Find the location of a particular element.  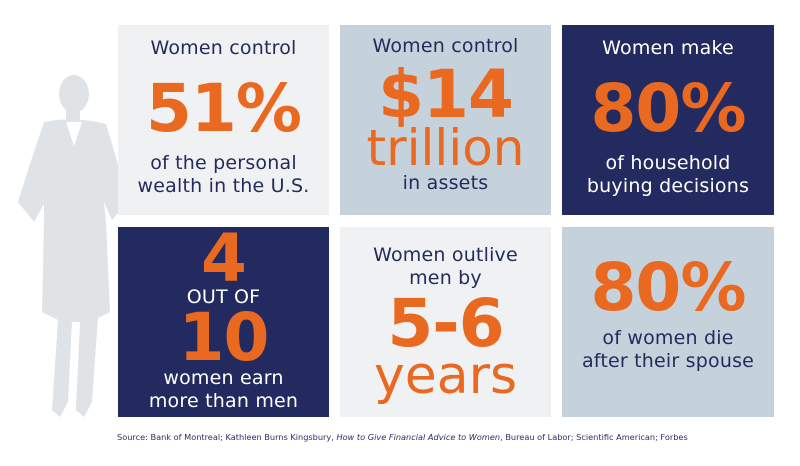

tile-caption: of women die is located at coordinates (668, 338).